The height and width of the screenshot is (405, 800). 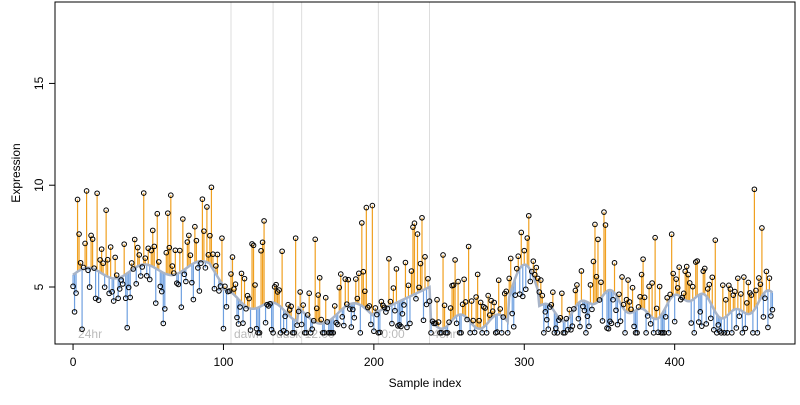 What do you see at coordinates (39, 185) in the screenshot?
I see `y-tick-label: 10` at bounding box center [39, 185].